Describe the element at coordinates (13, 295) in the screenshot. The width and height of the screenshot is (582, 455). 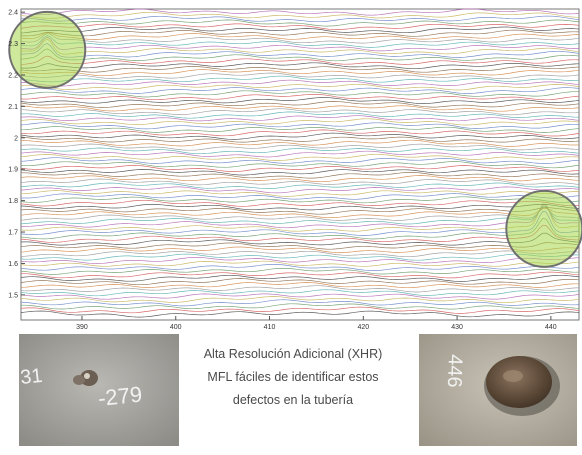
I see `y-tick-label: 1.5` at that location.